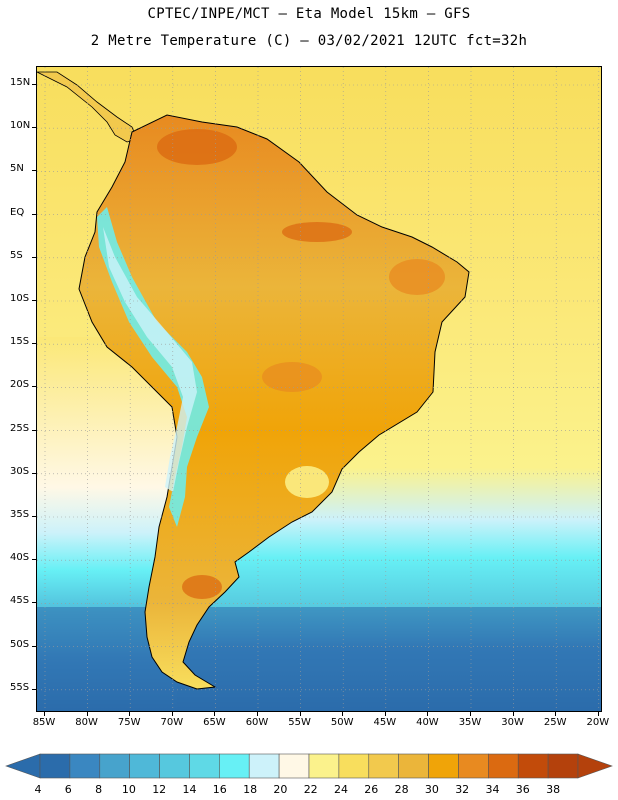  Describe the element at coordinates (20, 601) in the screenshot. I see `lat-label: 45S` at that location.